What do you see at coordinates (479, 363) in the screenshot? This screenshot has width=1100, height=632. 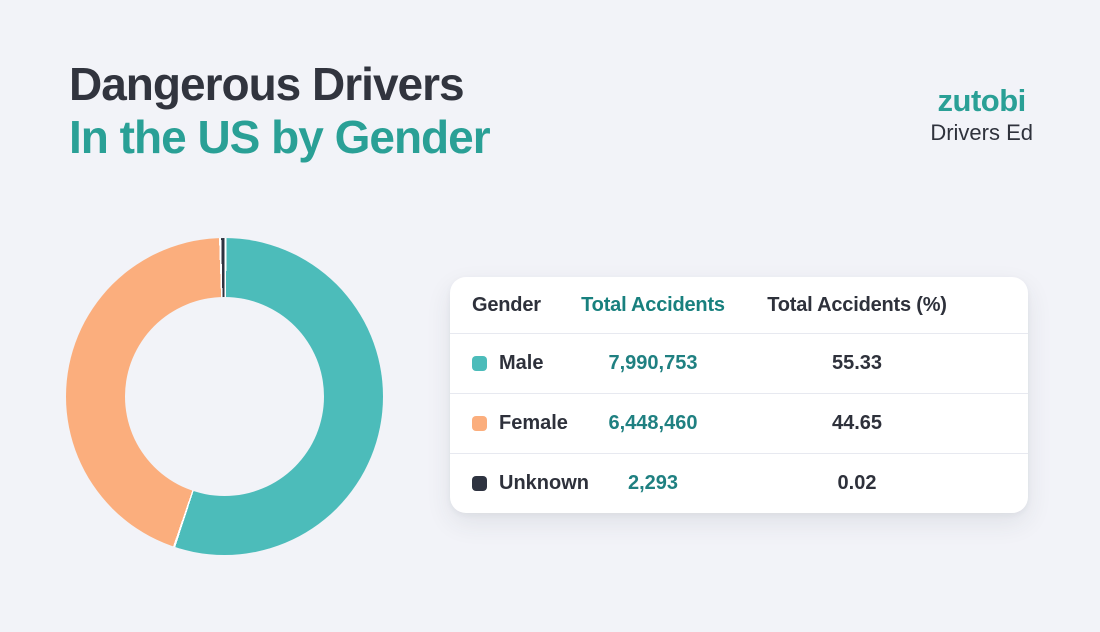 I see `male-color-swatch-icon` at bounding box center [479, 363].